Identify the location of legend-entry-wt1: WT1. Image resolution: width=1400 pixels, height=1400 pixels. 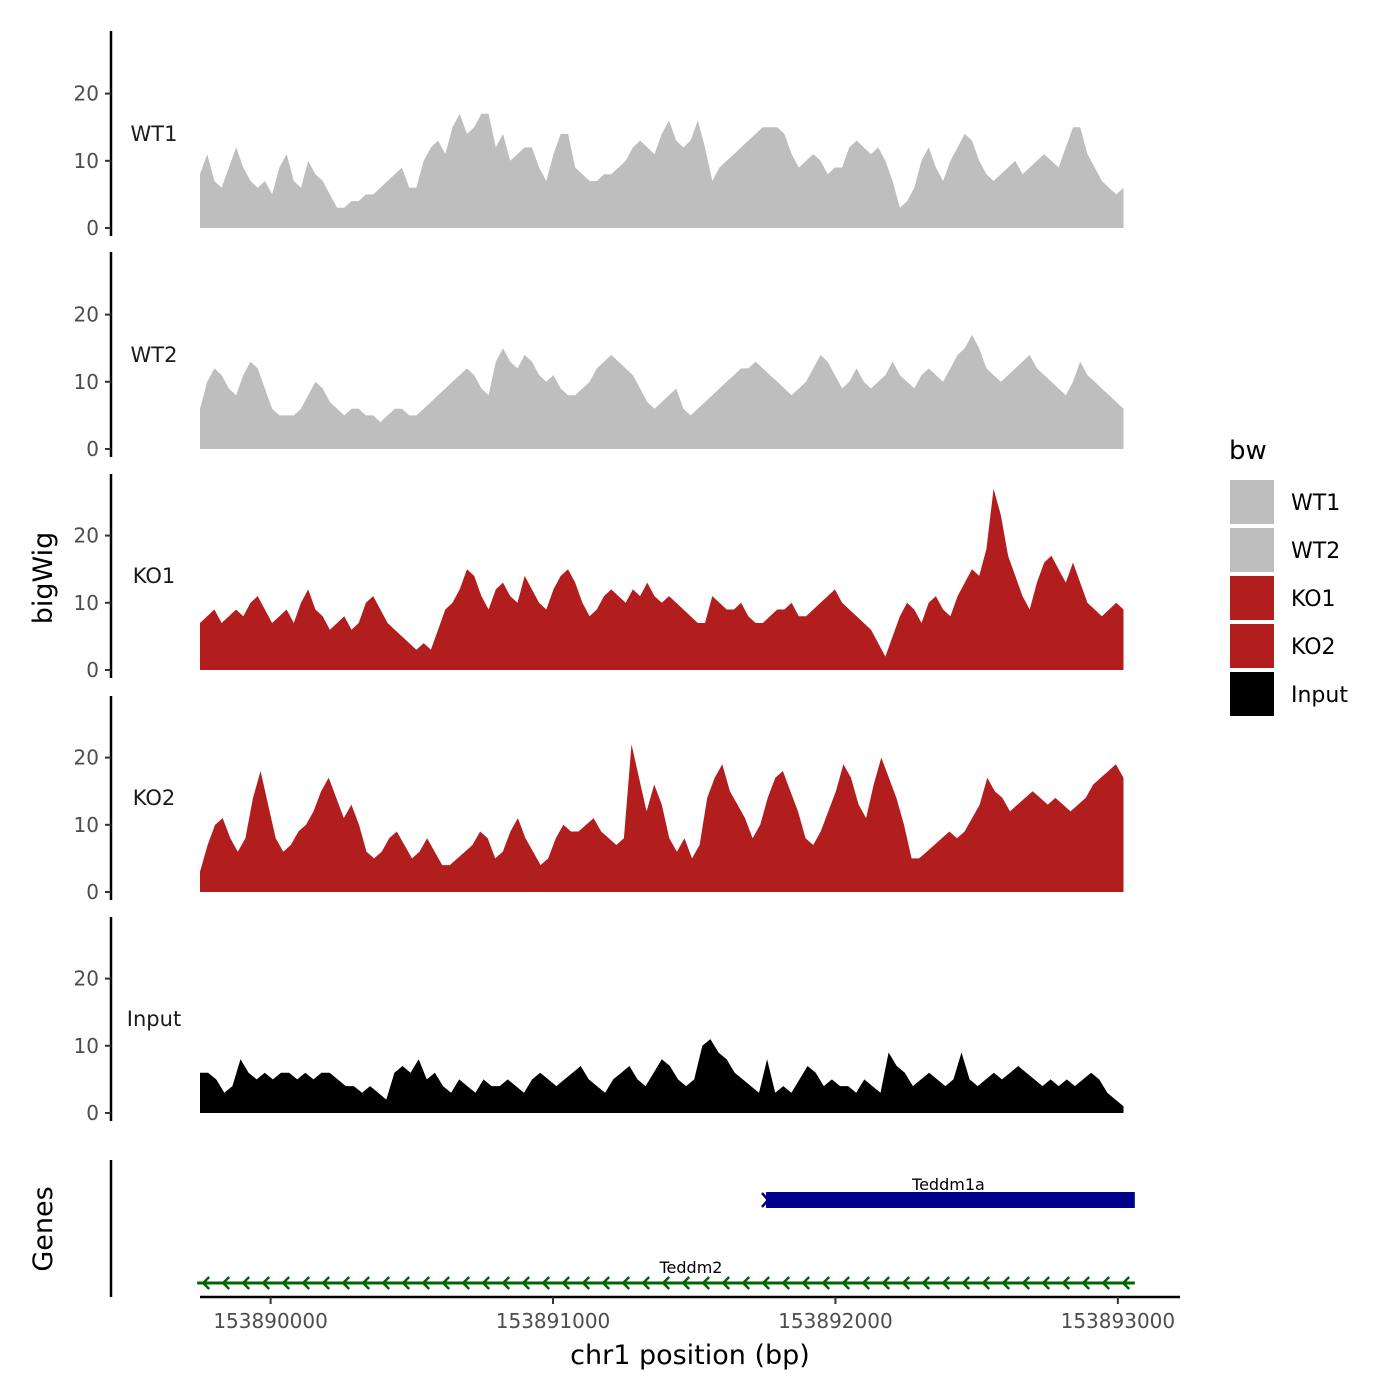
(1285, 502).